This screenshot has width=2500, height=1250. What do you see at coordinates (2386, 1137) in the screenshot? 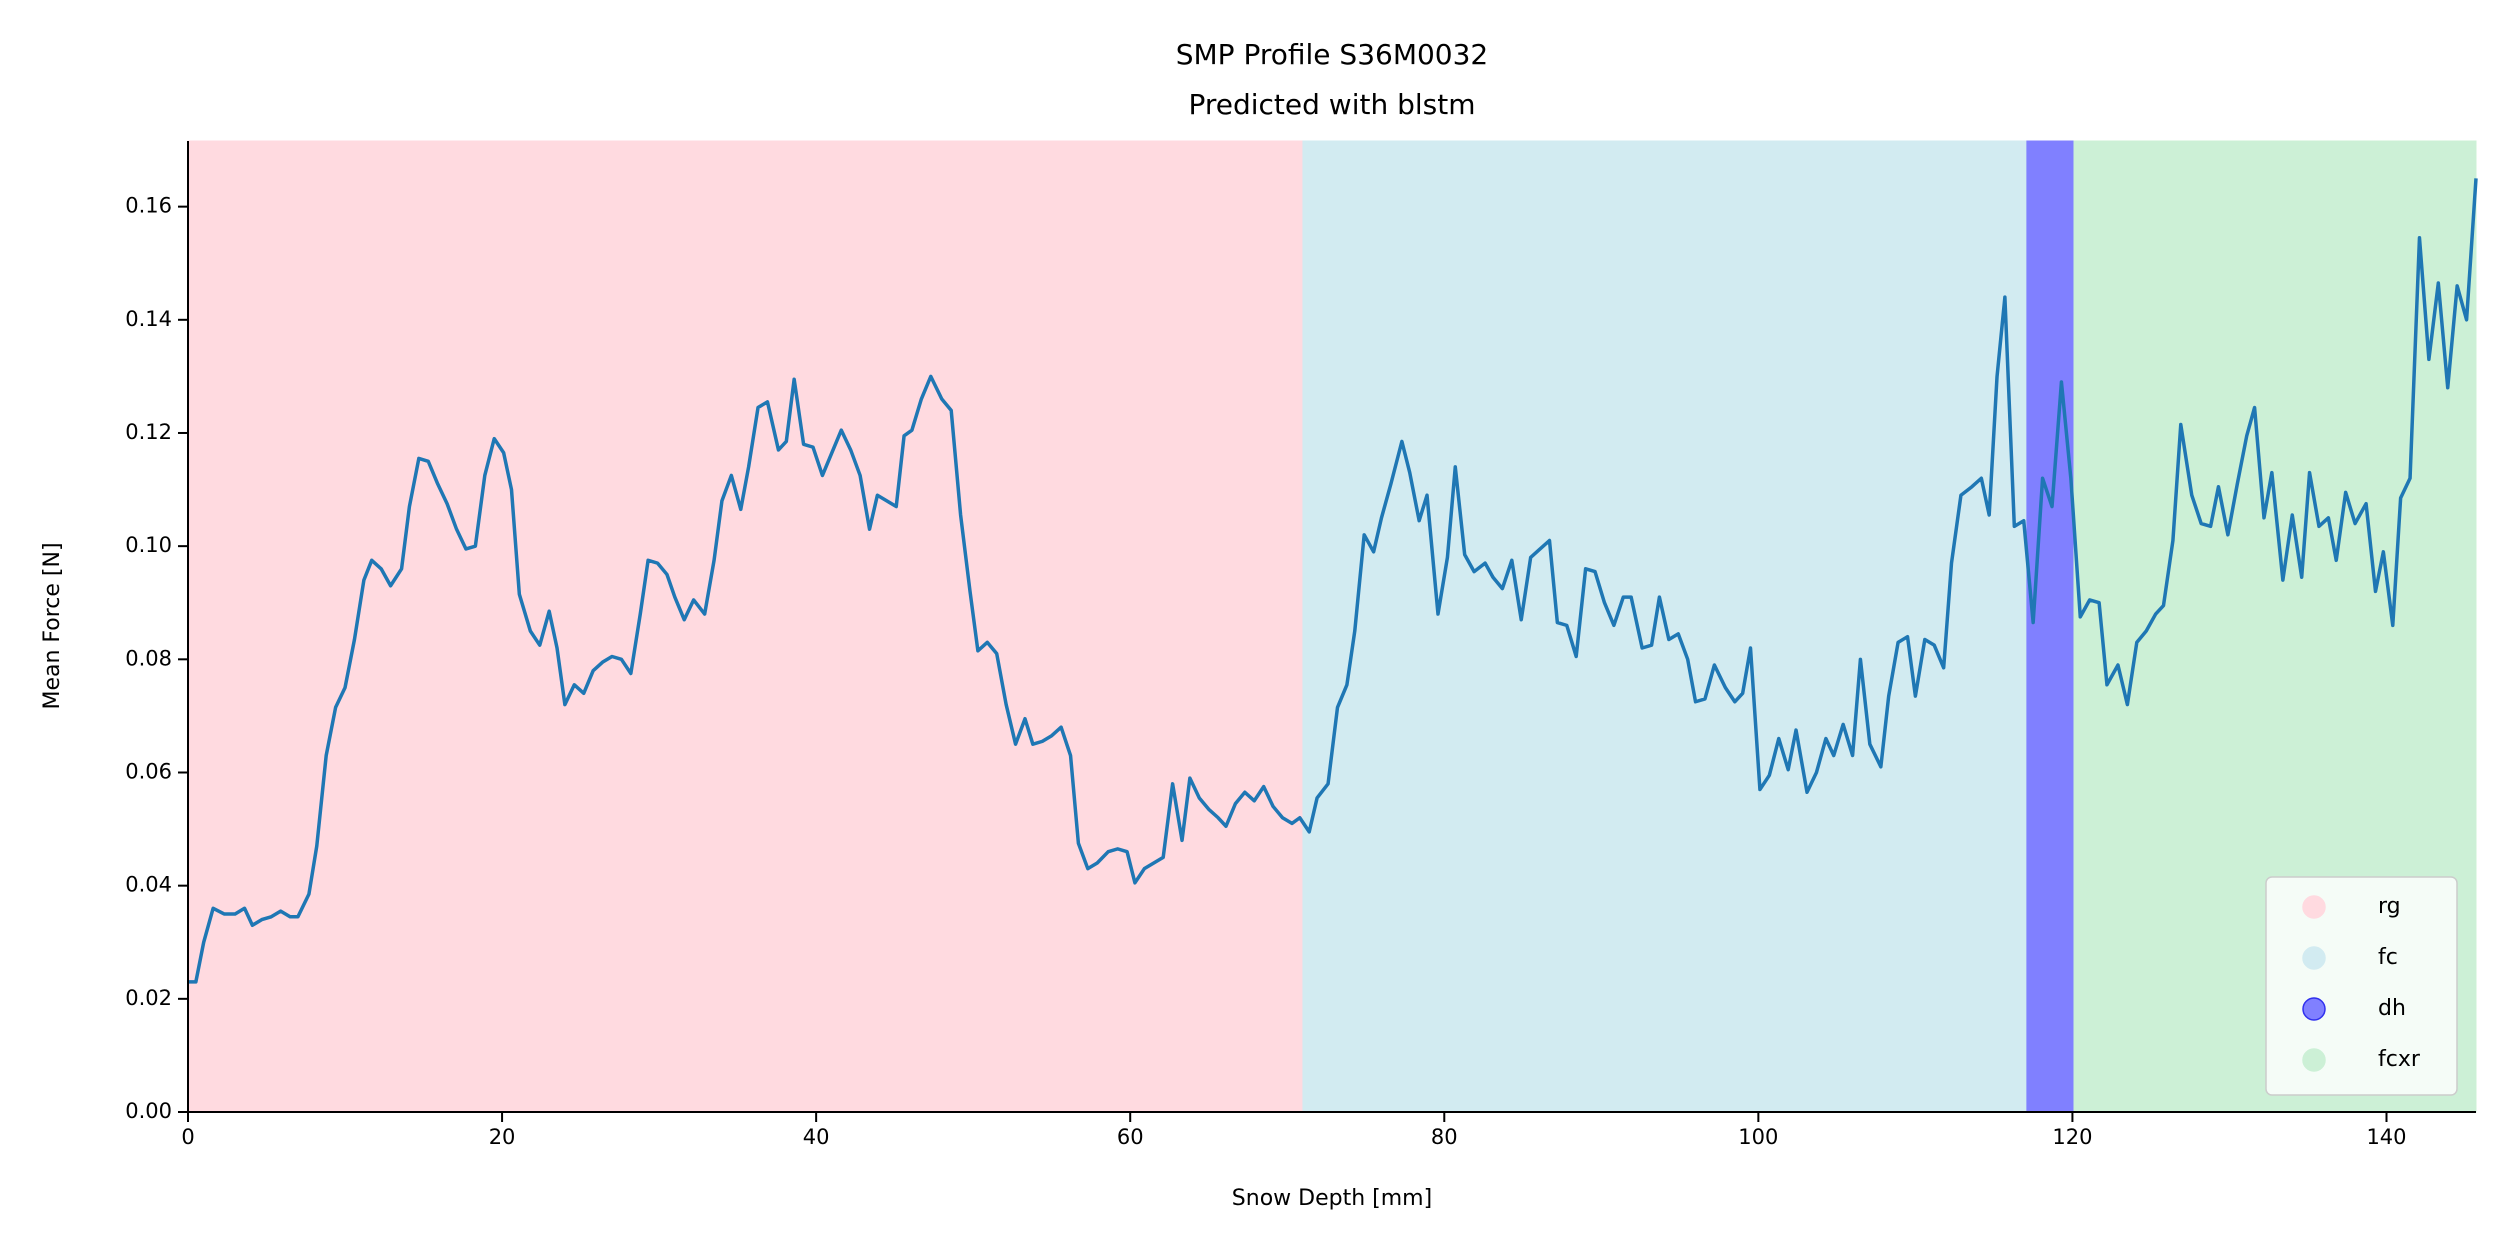
I see `x-tick-label: 140` at bounding box center [2386, 1137].